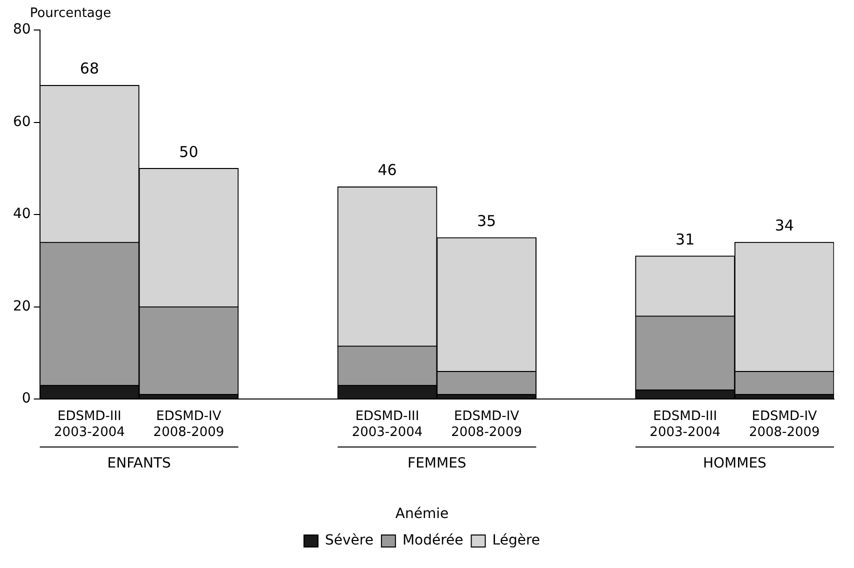  What do you see at coordinates (21, 30) in the screenshot?
I see `y-tick-label: 80` at bounding box center [21, 30].